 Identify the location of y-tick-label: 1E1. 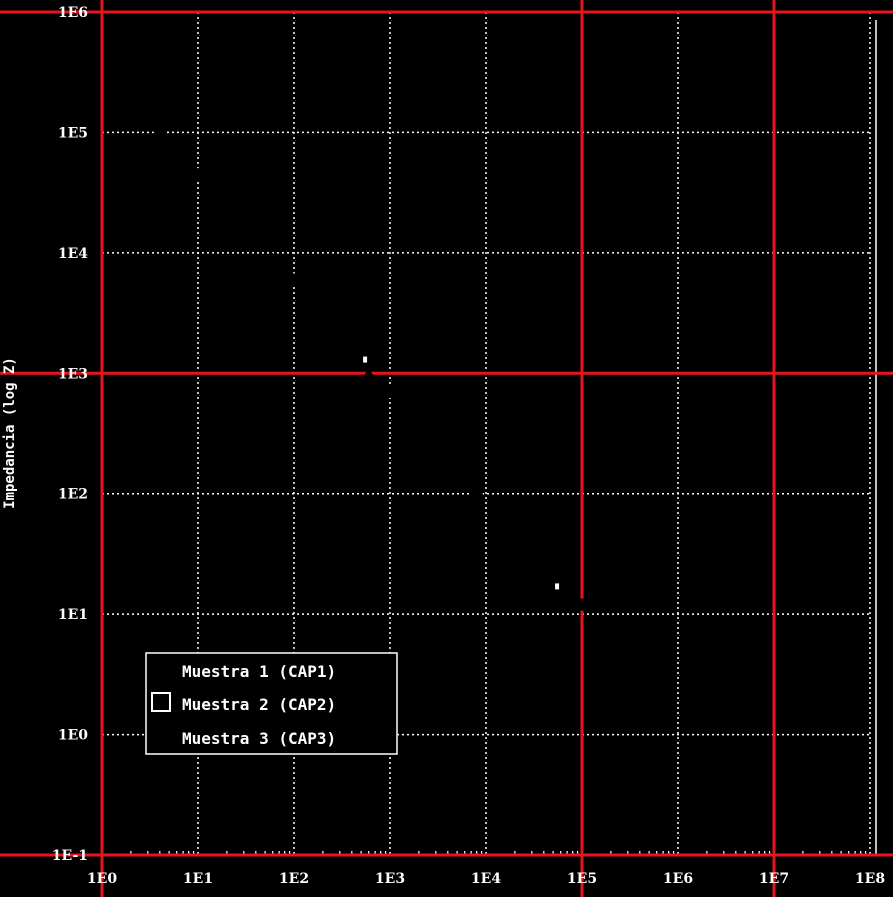
(73, 615).